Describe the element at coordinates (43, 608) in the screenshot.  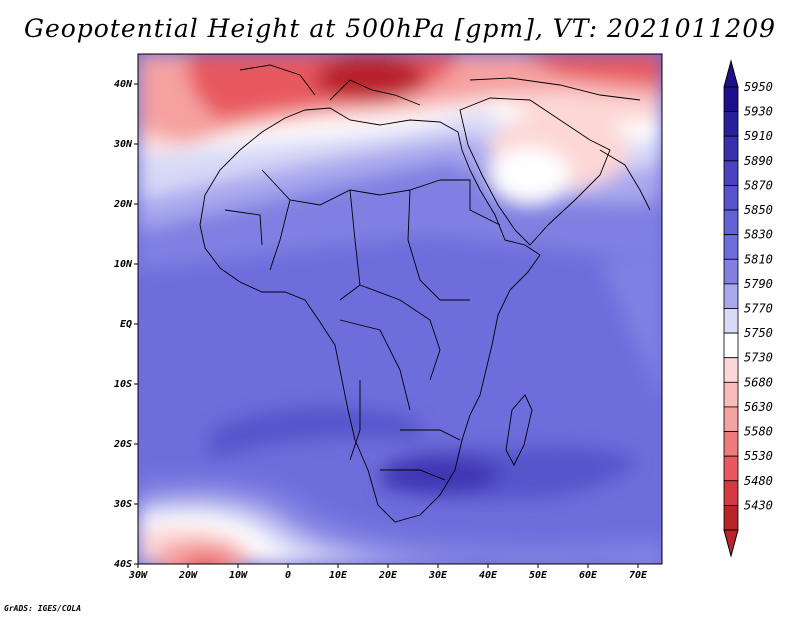
I see `grads-credit: GrADS: IGES/COLA` at that location.